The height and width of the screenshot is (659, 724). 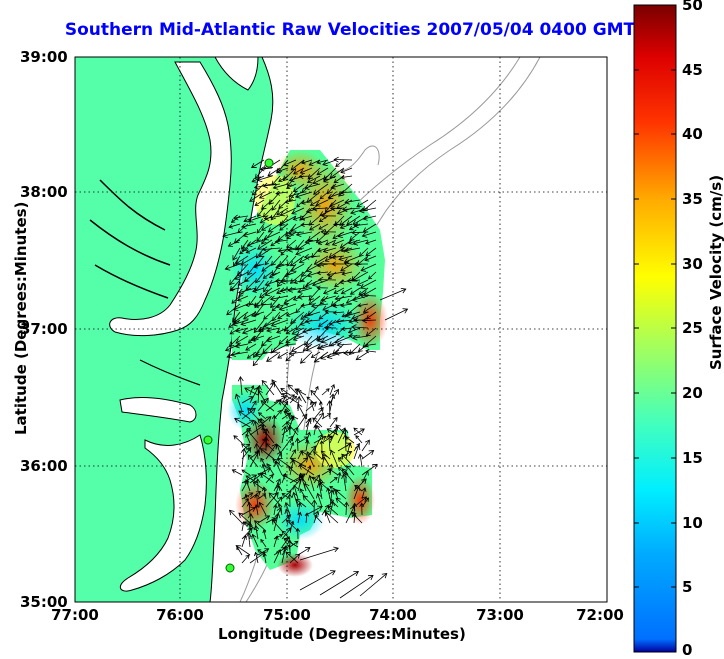 I want to click on tidal-river, so click(x=132, y=205).